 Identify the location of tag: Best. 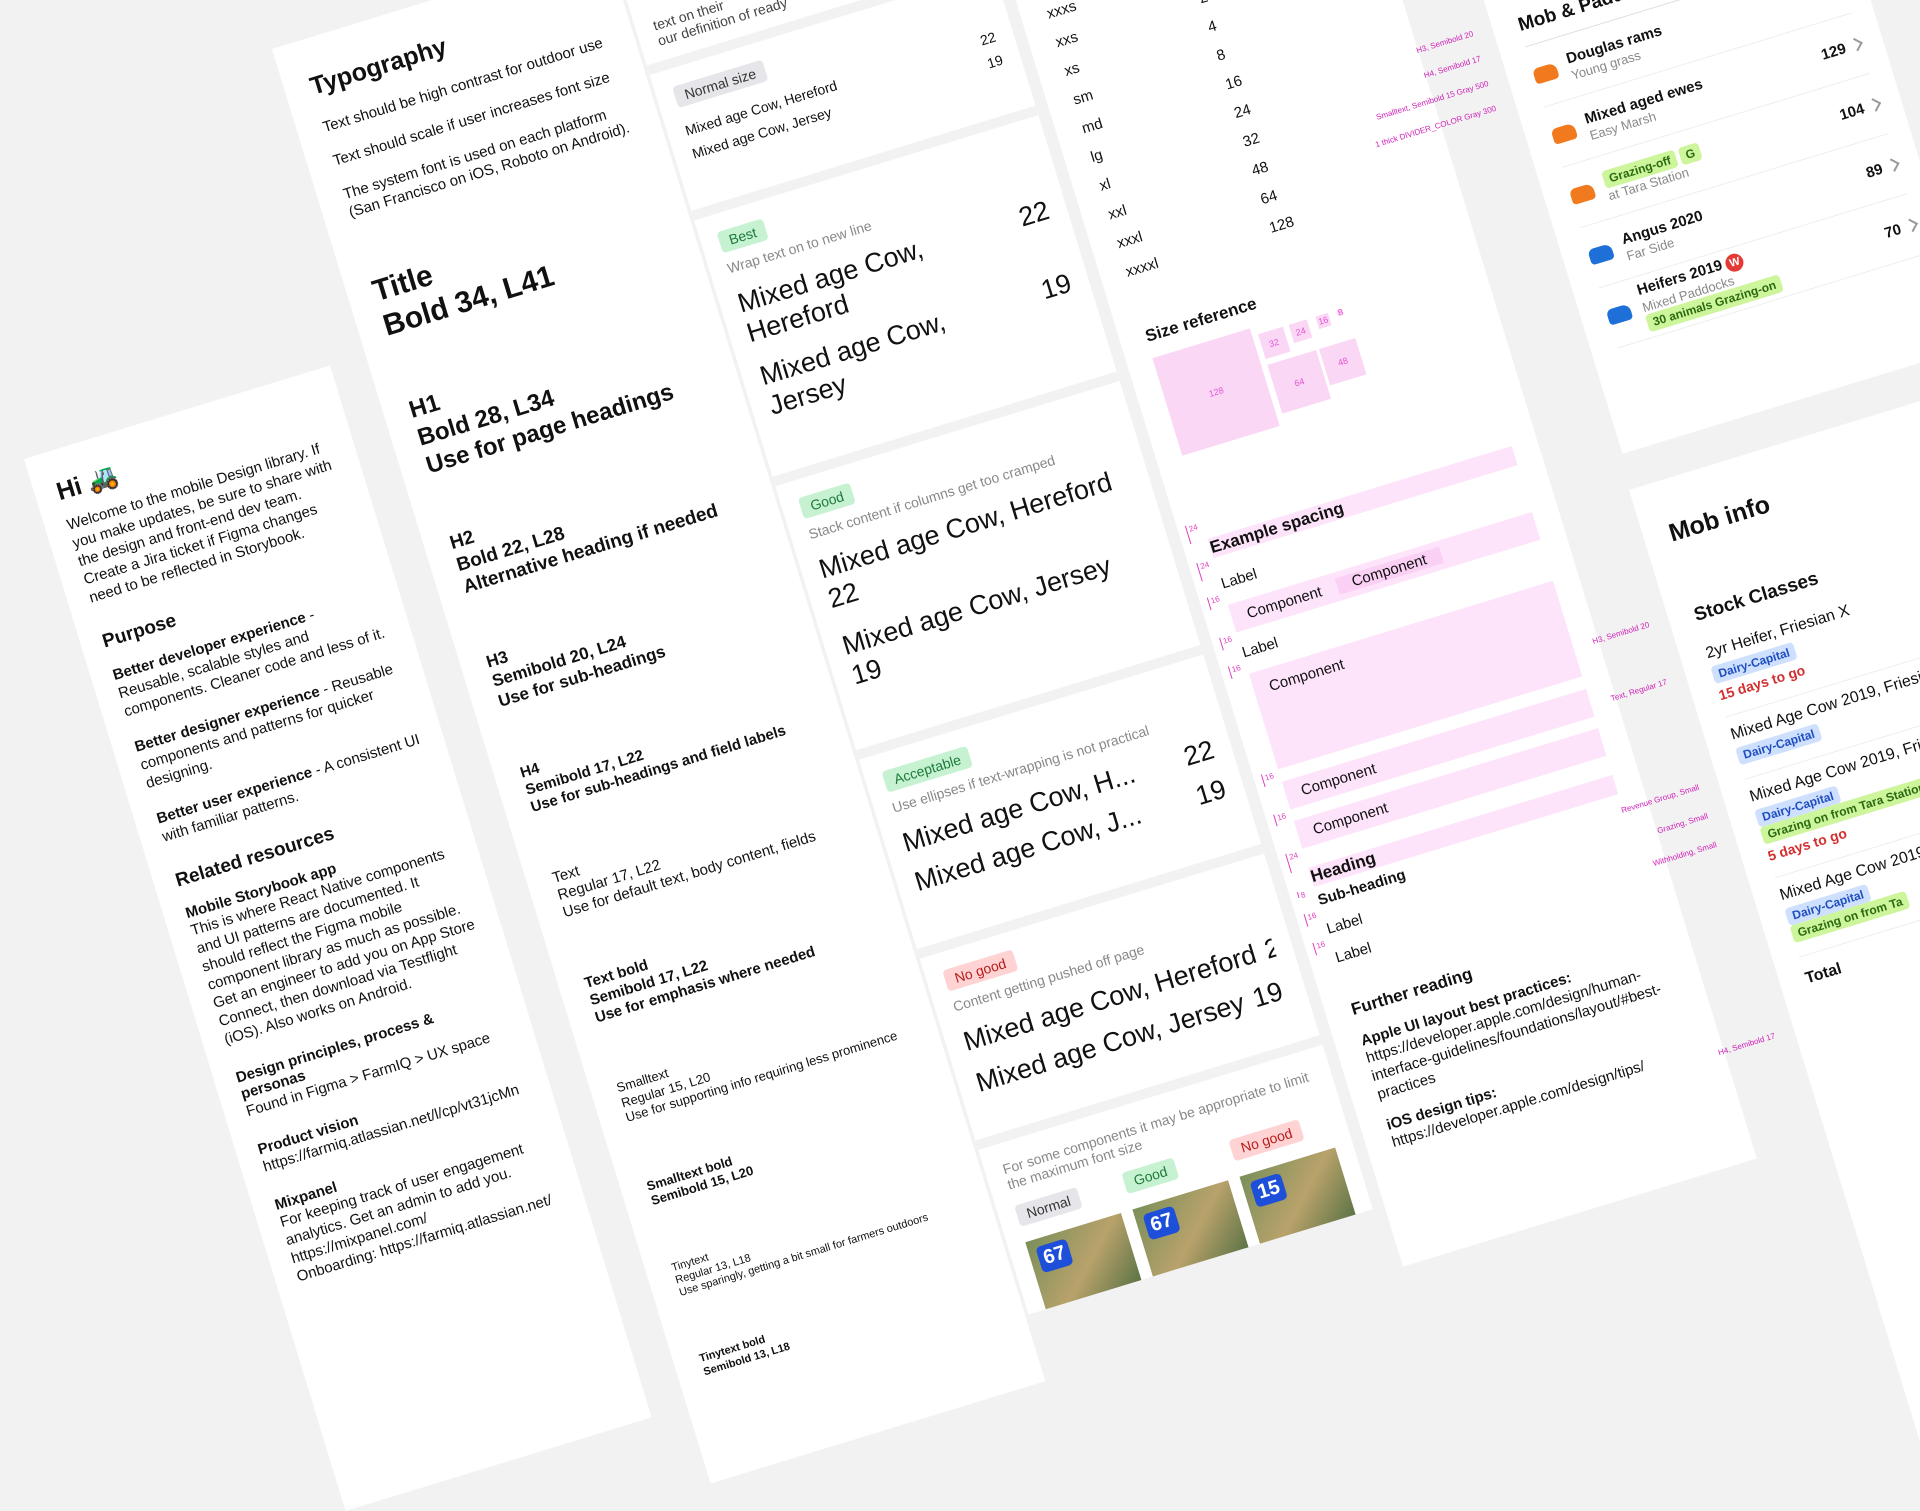
(742, 236).